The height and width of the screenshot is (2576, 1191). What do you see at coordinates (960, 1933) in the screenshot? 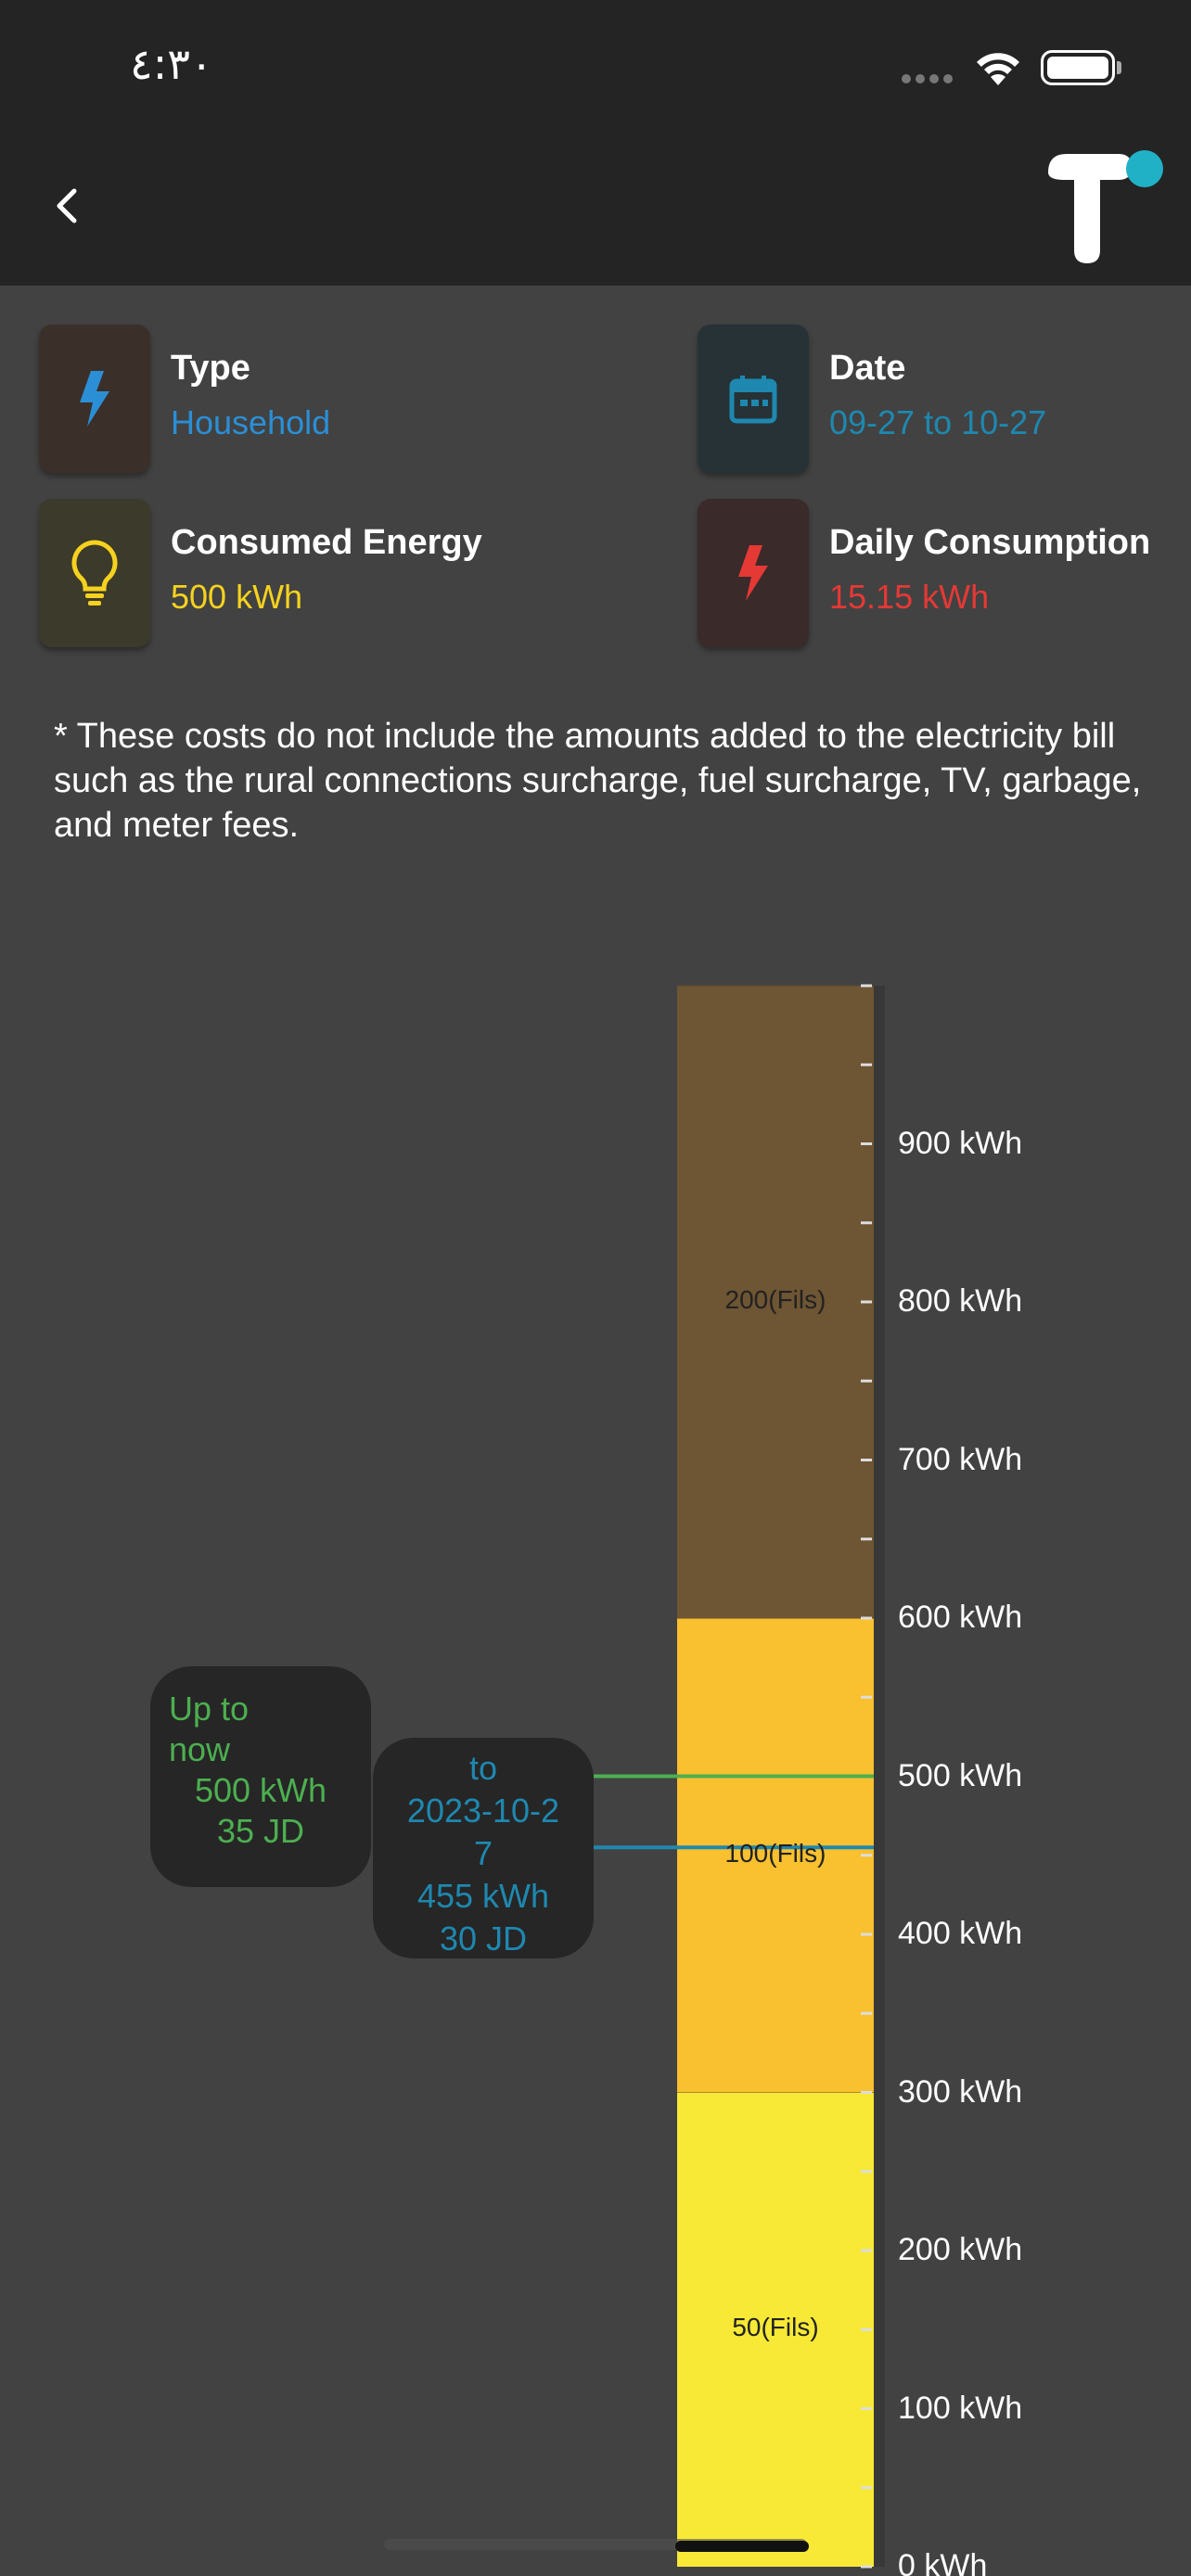
I see `axis-label: 400 kWh` at bounding box center [960, 1933].